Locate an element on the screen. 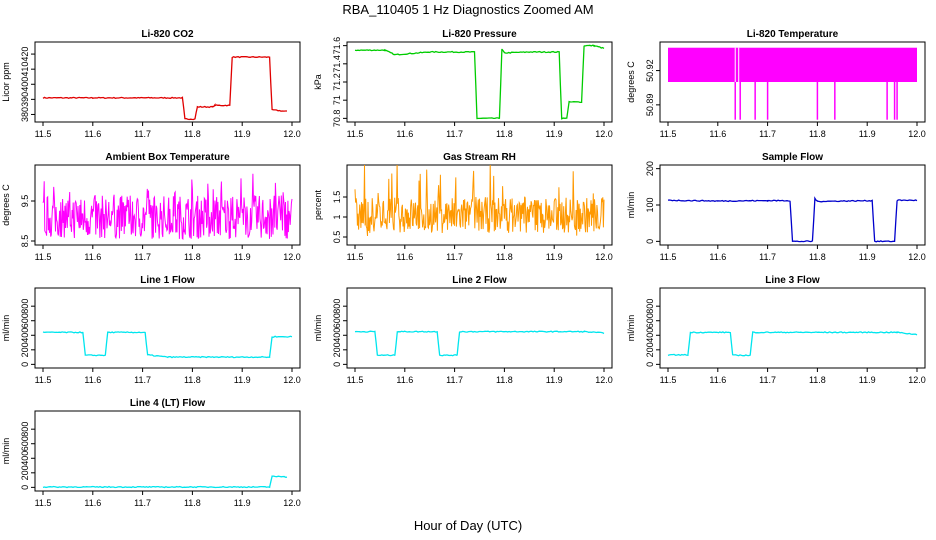  panel-title: Line 1 Flow is located at coordinates (167, 280).